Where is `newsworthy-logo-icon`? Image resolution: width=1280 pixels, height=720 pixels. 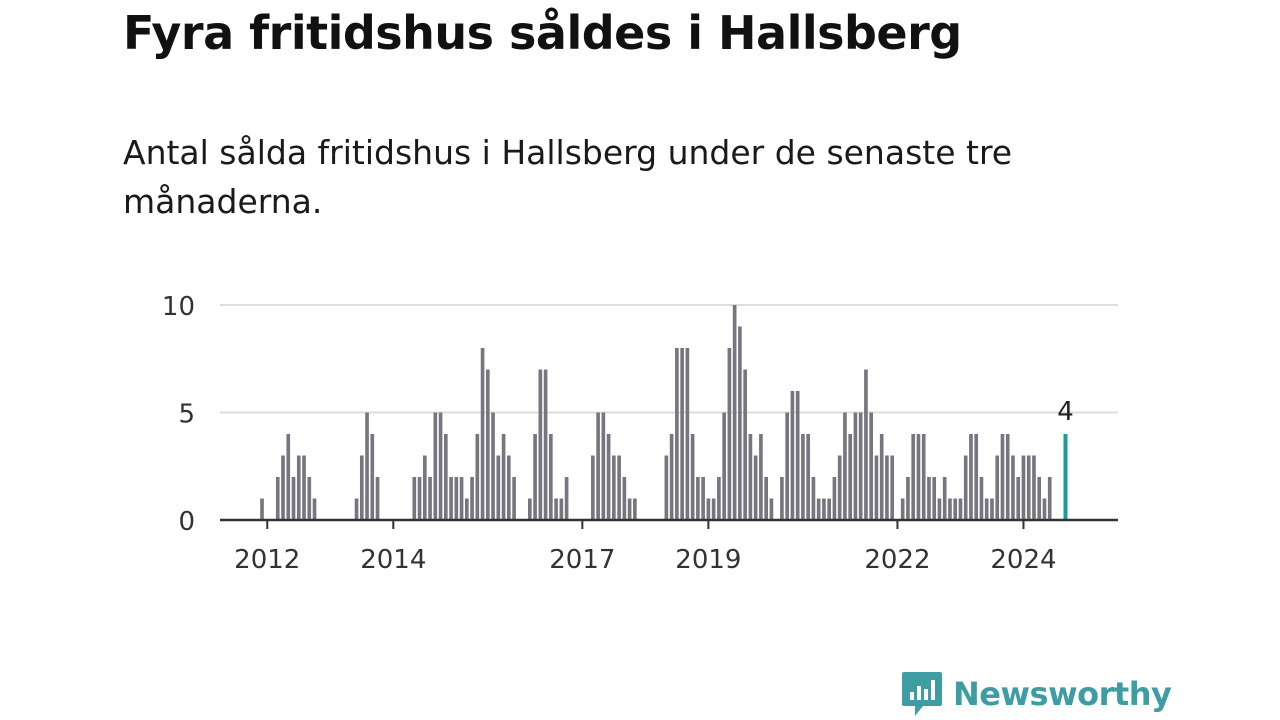
newsworthy-logo-icon is located at coordinates (922, 694).